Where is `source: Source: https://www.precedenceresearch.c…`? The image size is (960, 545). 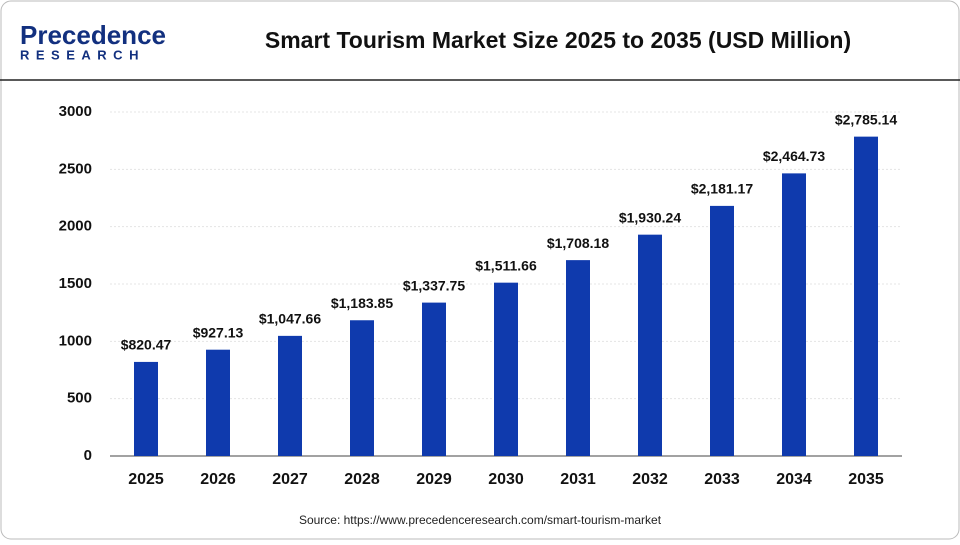
source: Source: https://www.precedenceresearch.c… is located at coordinates (480, 520).